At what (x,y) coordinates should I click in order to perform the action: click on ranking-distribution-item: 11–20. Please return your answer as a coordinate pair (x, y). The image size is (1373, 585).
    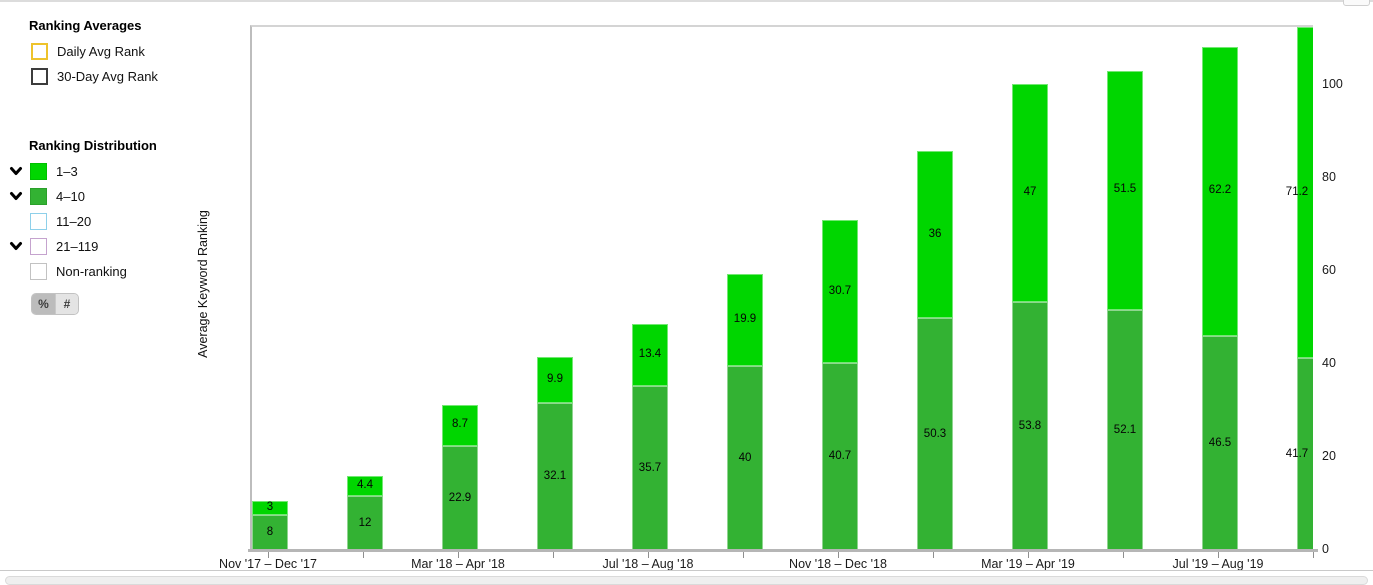
    Looking at the image, I should click on (49, 221).